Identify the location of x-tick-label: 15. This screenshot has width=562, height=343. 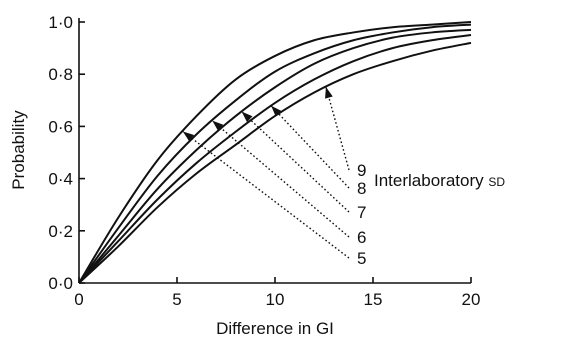
(373, 299).